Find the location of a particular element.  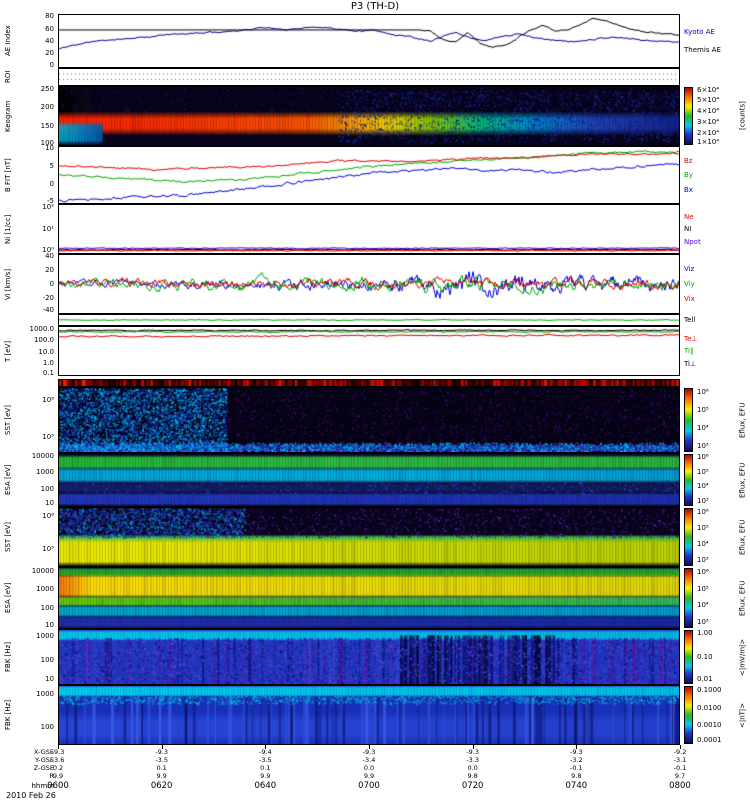

ytick-vi-1: 20 is located at coordinates (49, 270).